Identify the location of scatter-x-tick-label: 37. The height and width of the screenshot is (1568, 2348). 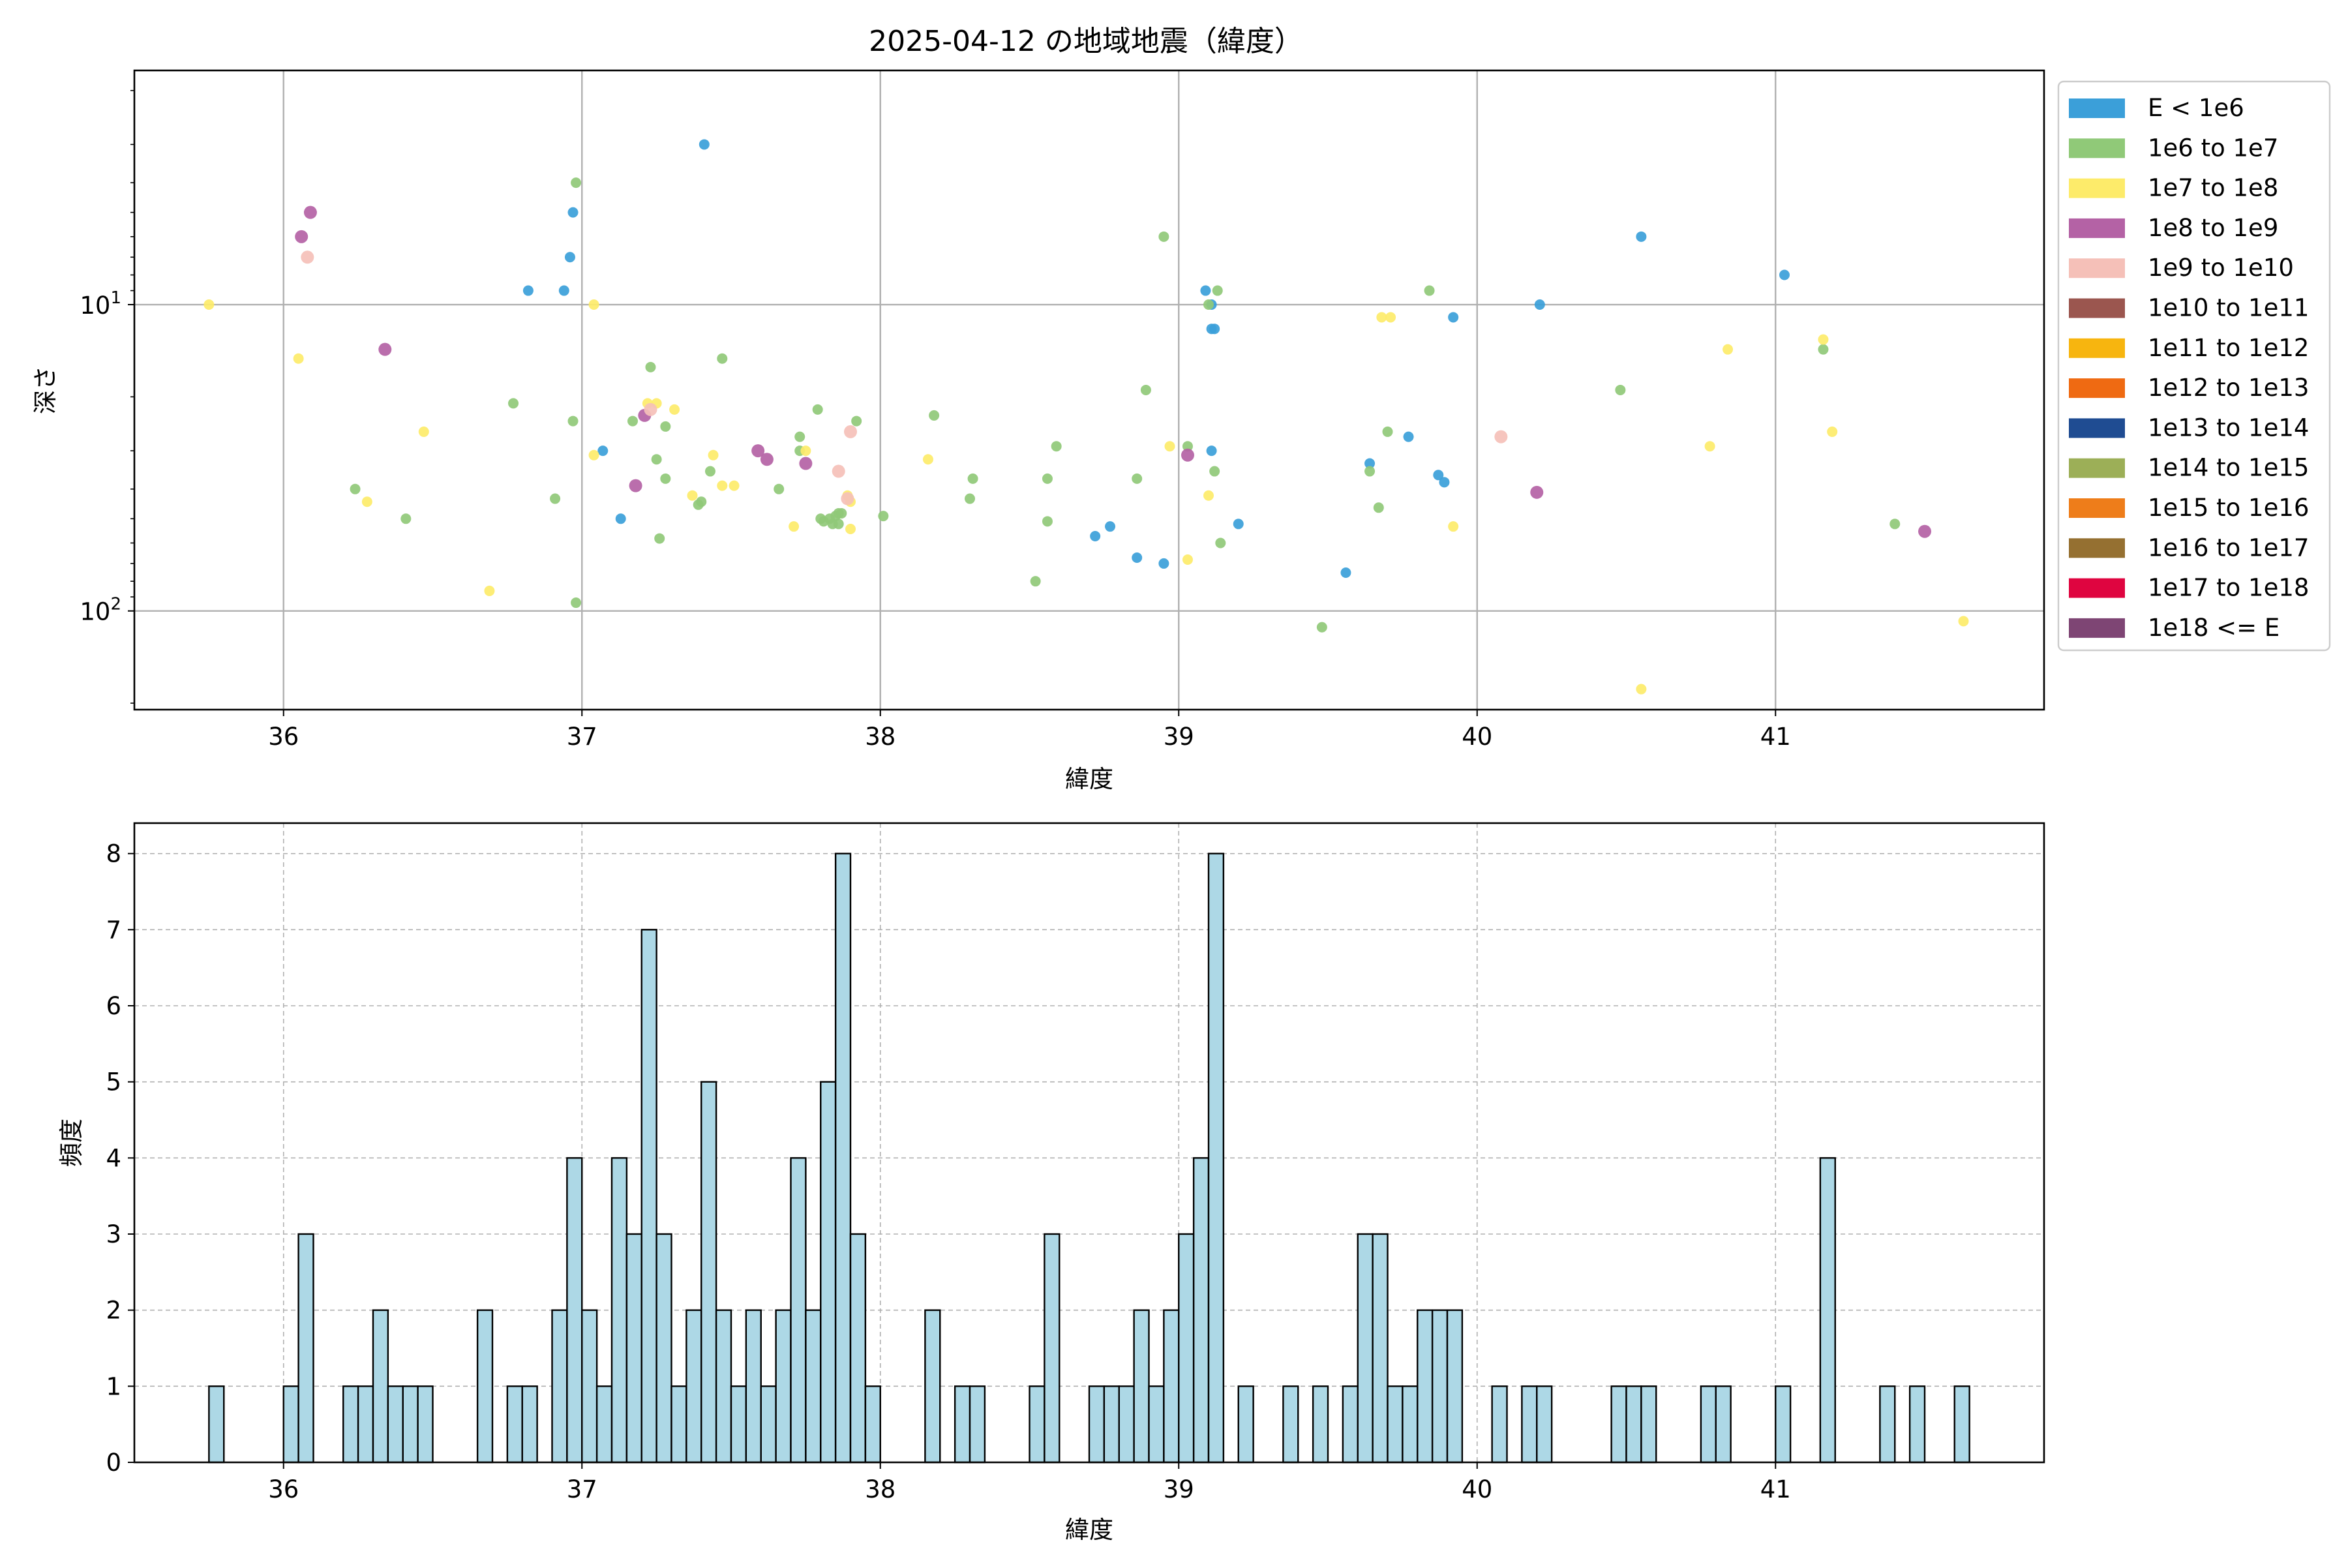
(582, 737).